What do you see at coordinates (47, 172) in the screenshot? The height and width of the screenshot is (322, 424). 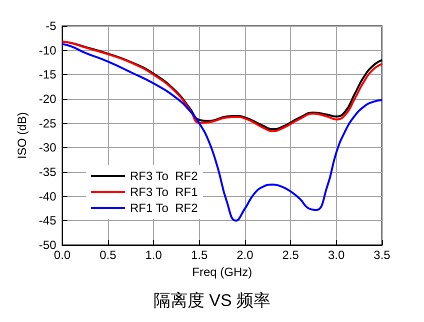 I see `y-tick-label: -35` at bounding box center [47, 172].